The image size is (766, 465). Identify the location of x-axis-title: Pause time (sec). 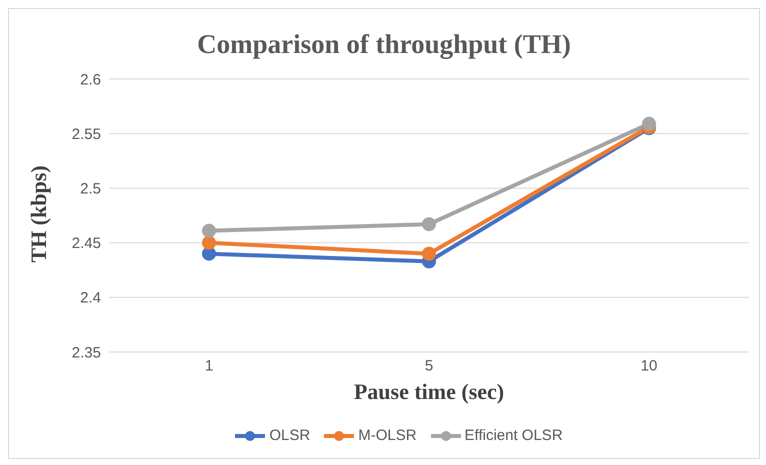
(429, 391).